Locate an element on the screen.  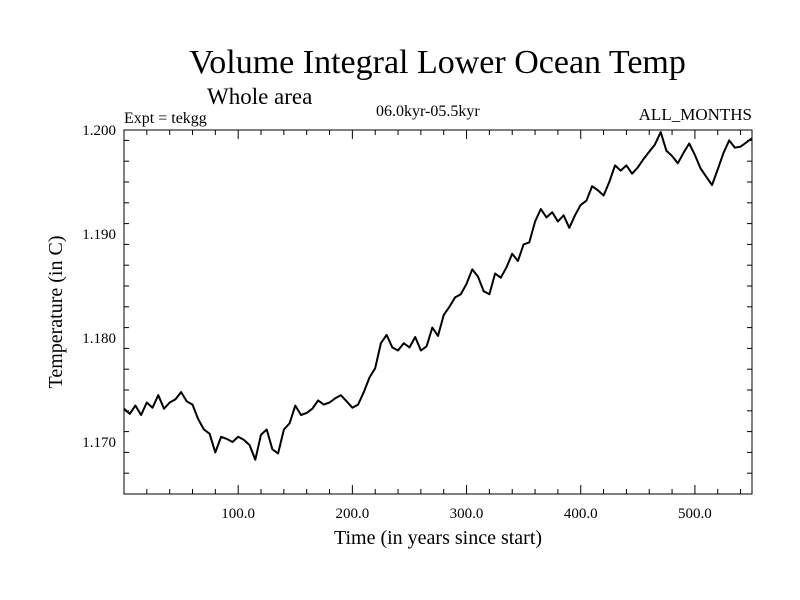
chart-title: Volume Integral Lower Ocean Temp is located at coordinates (437, 62).